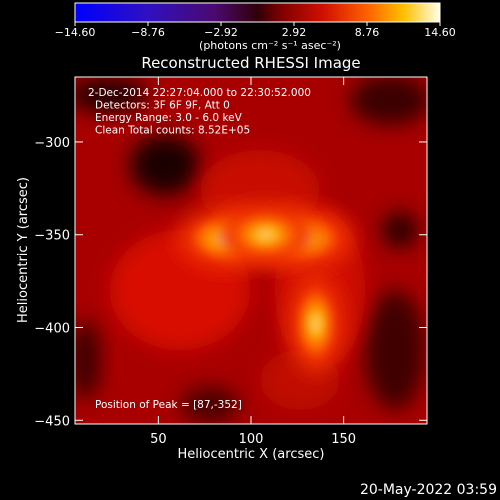 Image resolution: width=500 pixels, height=500 pixels. What do you see at coordinates (169, 118) in the screenshot?
I see `info-line: Energy Range: 3.0 - 6.0 keV` at bounding box center [169, 118].